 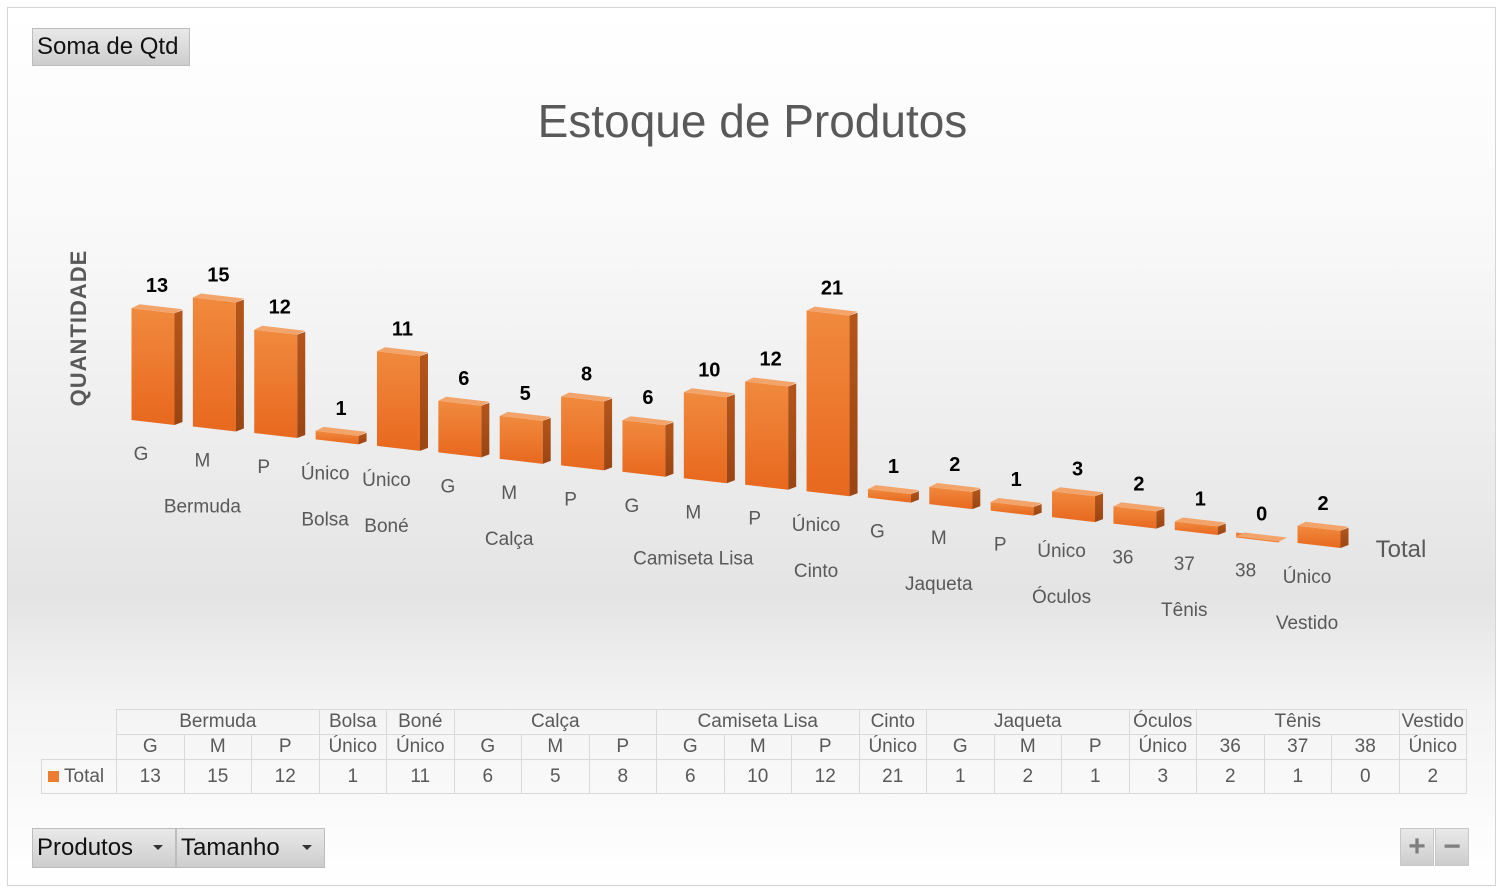 What do you see at coordinates (1401, 549) in the screenshot?
I see `depth-axis-label: Total` at bounding box center [1401, 549].